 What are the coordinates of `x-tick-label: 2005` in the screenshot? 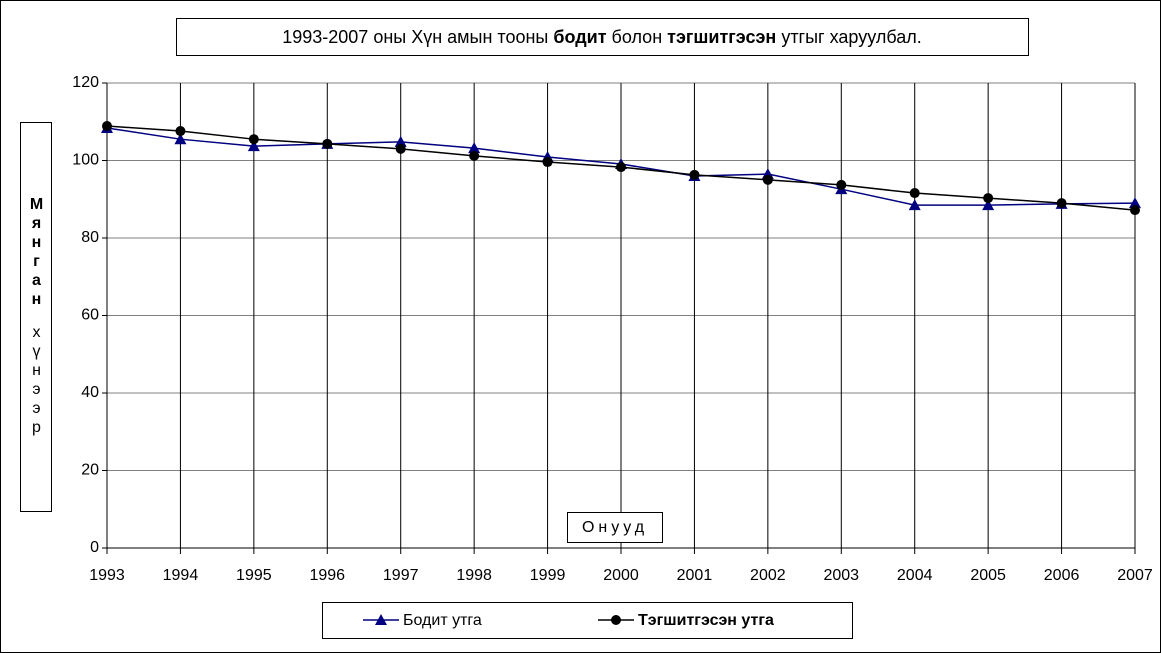 It's located at (988, 575).